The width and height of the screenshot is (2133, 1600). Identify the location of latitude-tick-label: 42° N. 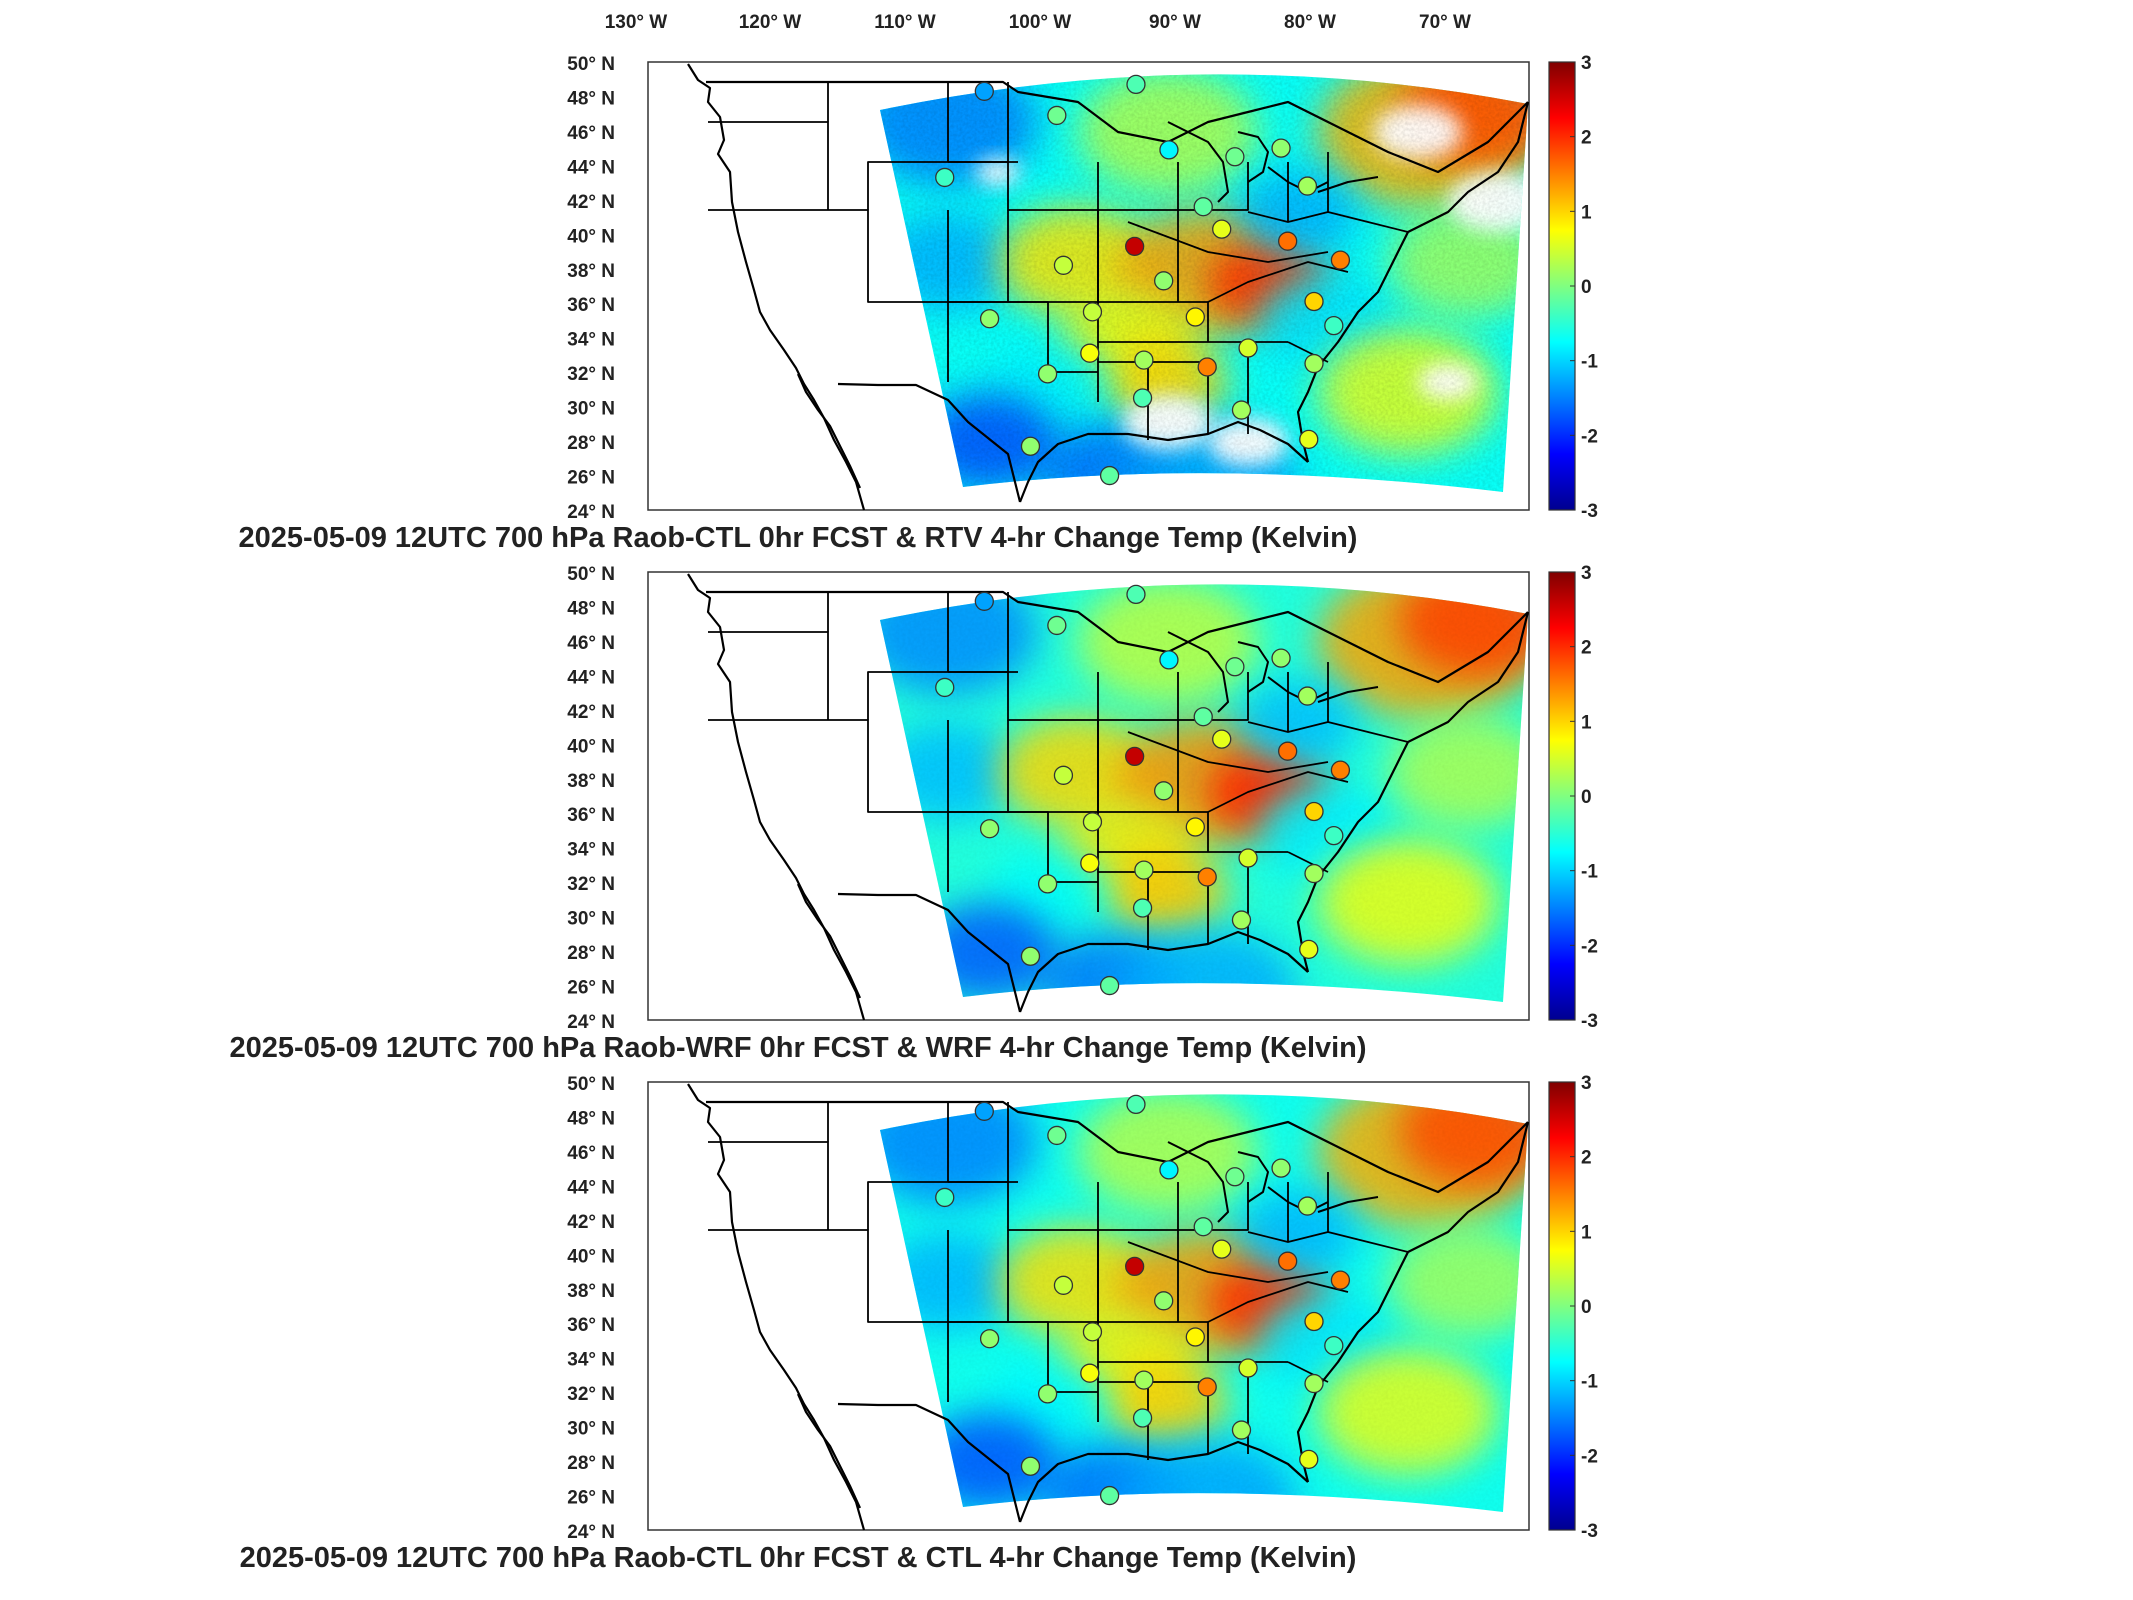
(591, 712).